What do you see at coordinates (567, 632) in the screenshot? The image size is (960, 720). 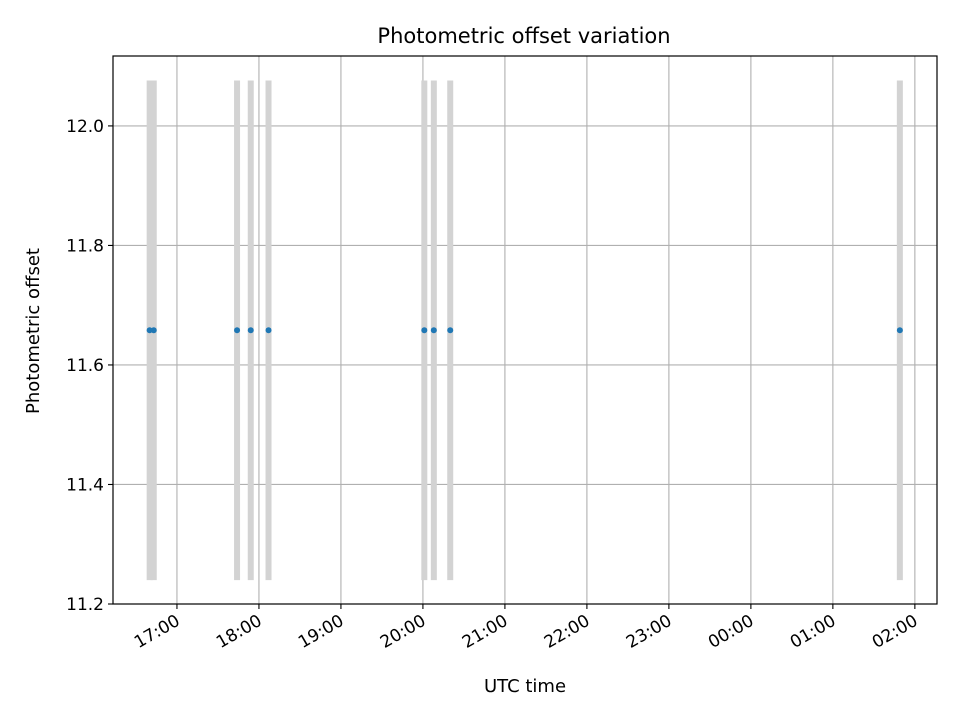 I see `x-tick-label: 22:00` at bounding box center [567, 632].